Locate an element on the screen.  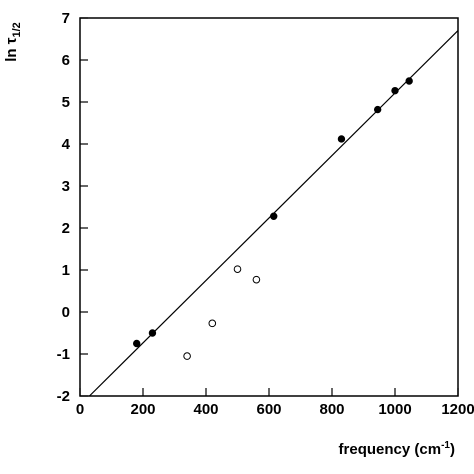
y-tick-label: 4 is located at coordinates (66, 144).